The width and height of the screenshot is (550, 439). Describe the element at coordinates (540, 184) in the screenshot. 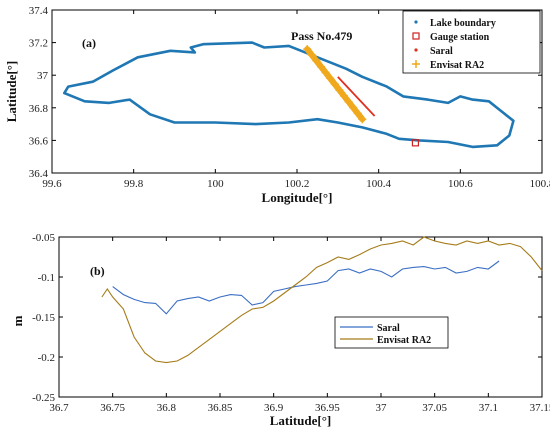

I see `x-tick-label: 100.8` at that location.